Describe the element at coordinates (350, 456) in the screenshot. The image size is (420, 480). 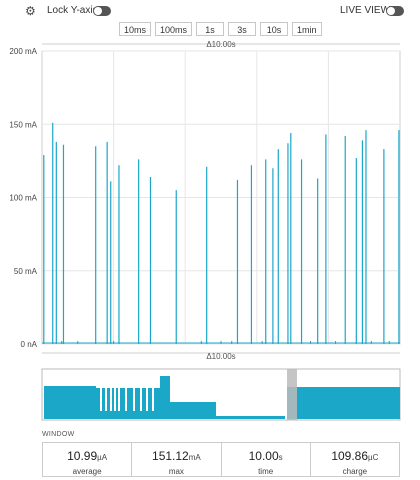
I see `stat-charge-value: 109.86` at that location.